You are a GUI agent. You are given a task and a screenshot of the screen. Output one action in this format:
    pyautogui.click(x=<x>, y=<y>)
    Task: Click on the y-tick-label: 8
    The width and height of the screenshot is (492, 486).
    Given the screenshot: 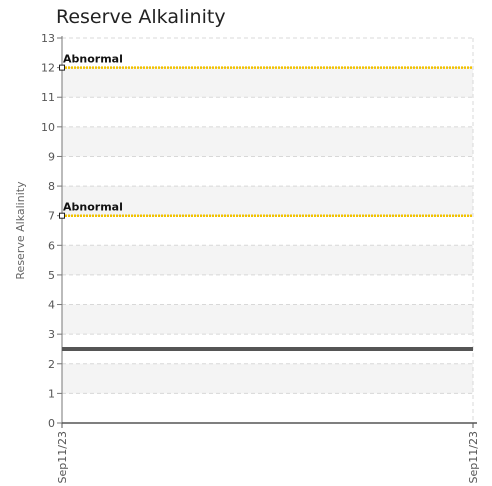 What is the action you would take?
    pyautogui.click(x=51, y=186)
    